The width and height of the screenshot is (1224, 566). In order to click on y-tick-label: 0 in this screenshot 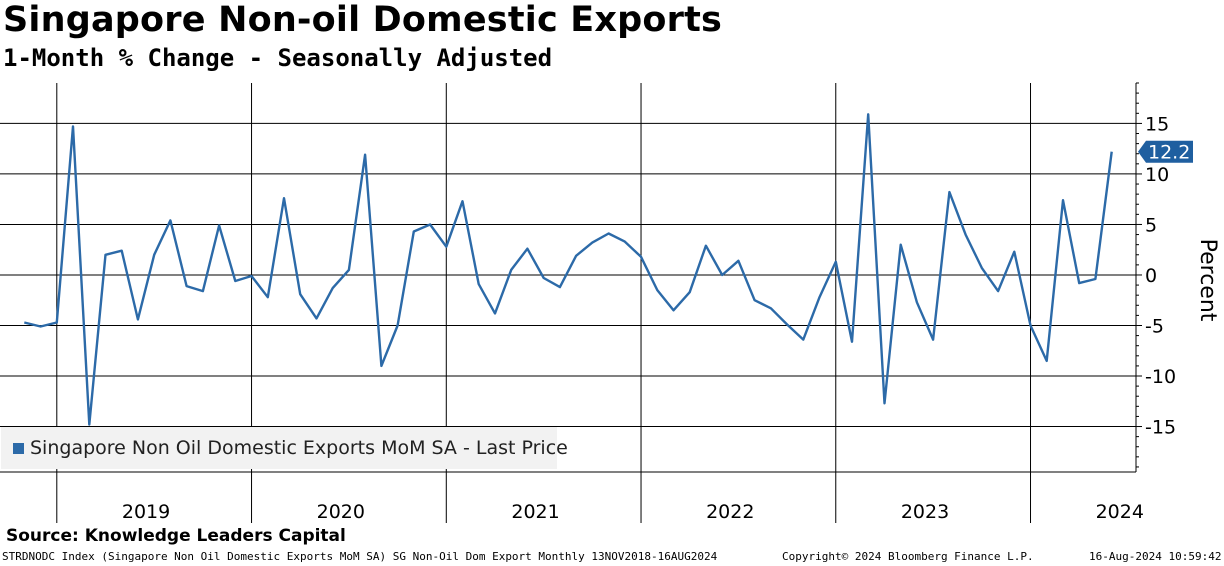, I will do `click(1151, 276)`.